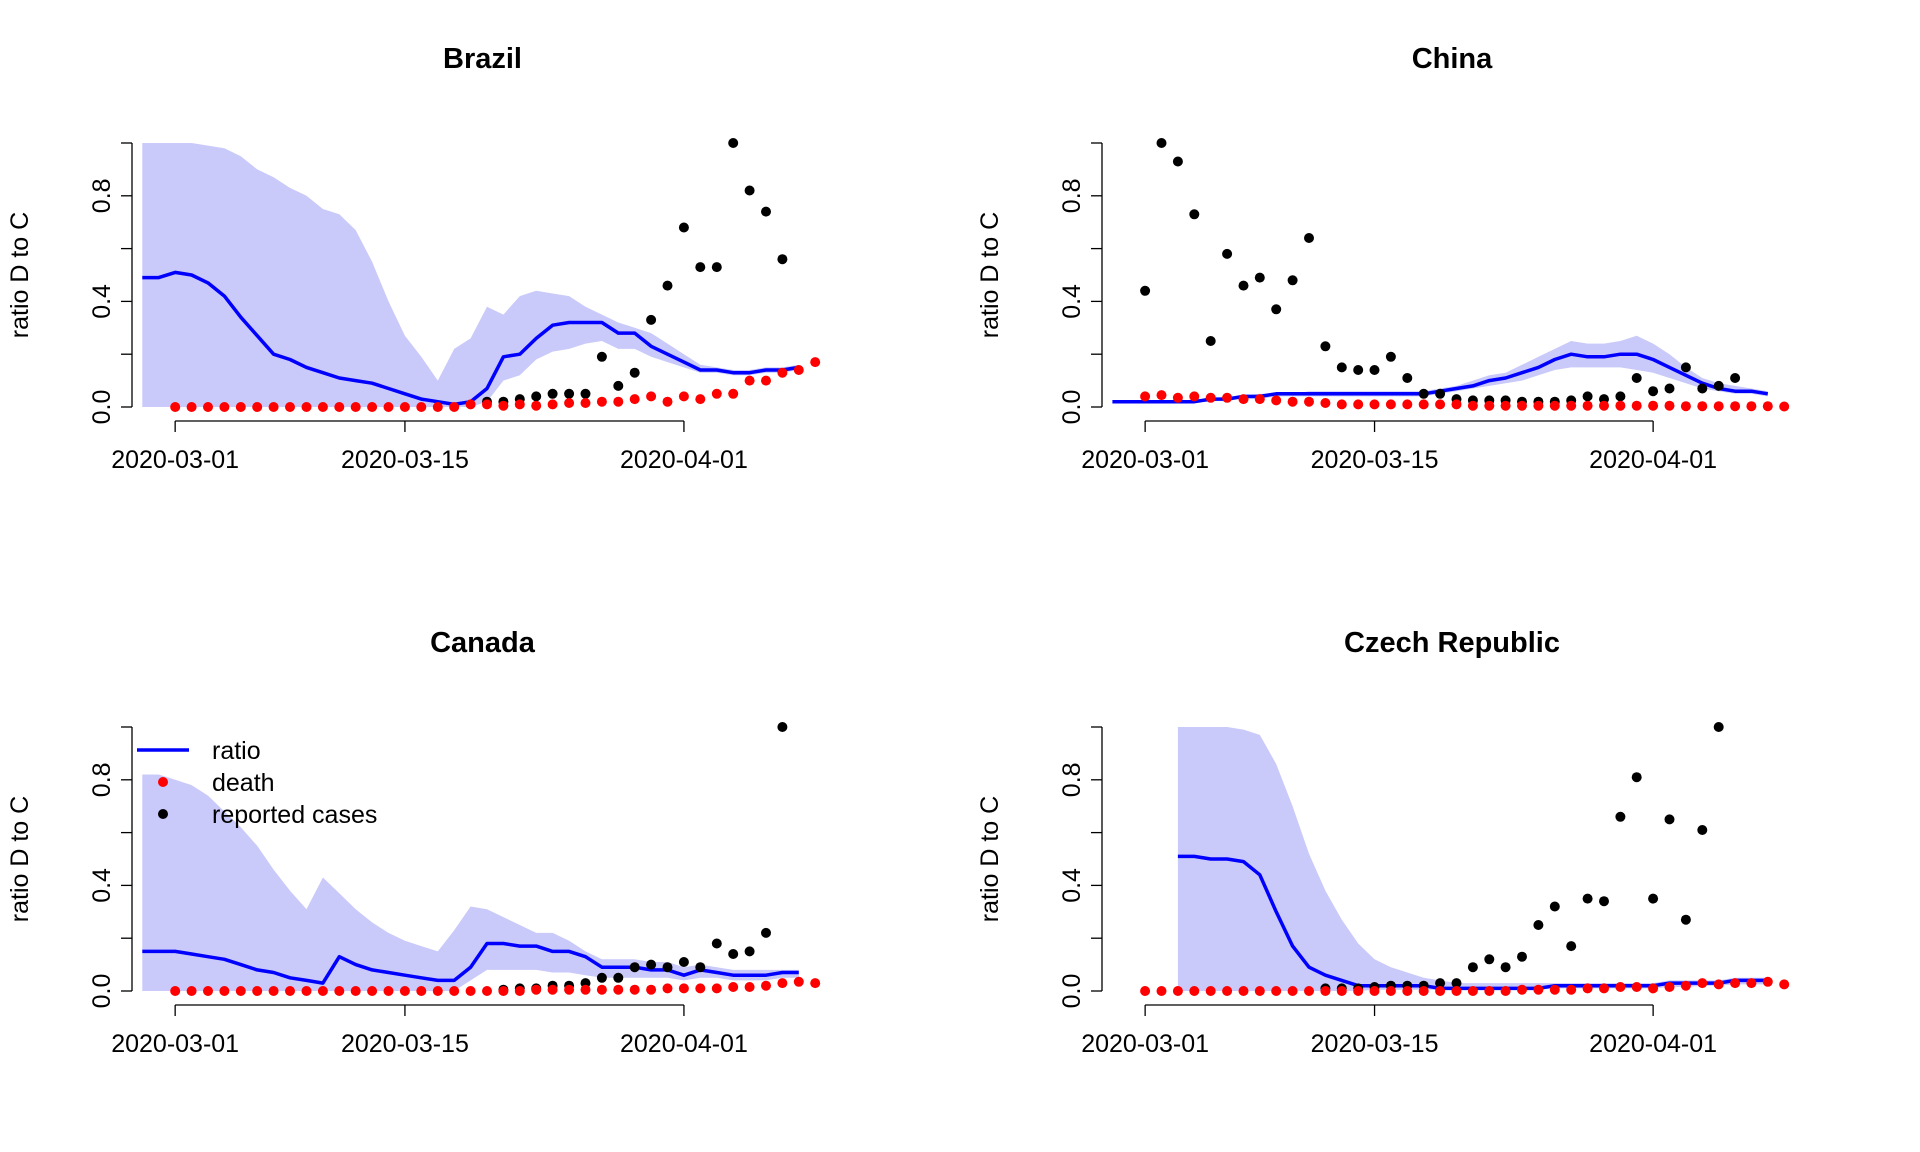 This screenshot has width=1920, height=1152. Describe the element at coordinates (102, 885) in the screenshot. I see `y-tick-label: 0.4` at that location.